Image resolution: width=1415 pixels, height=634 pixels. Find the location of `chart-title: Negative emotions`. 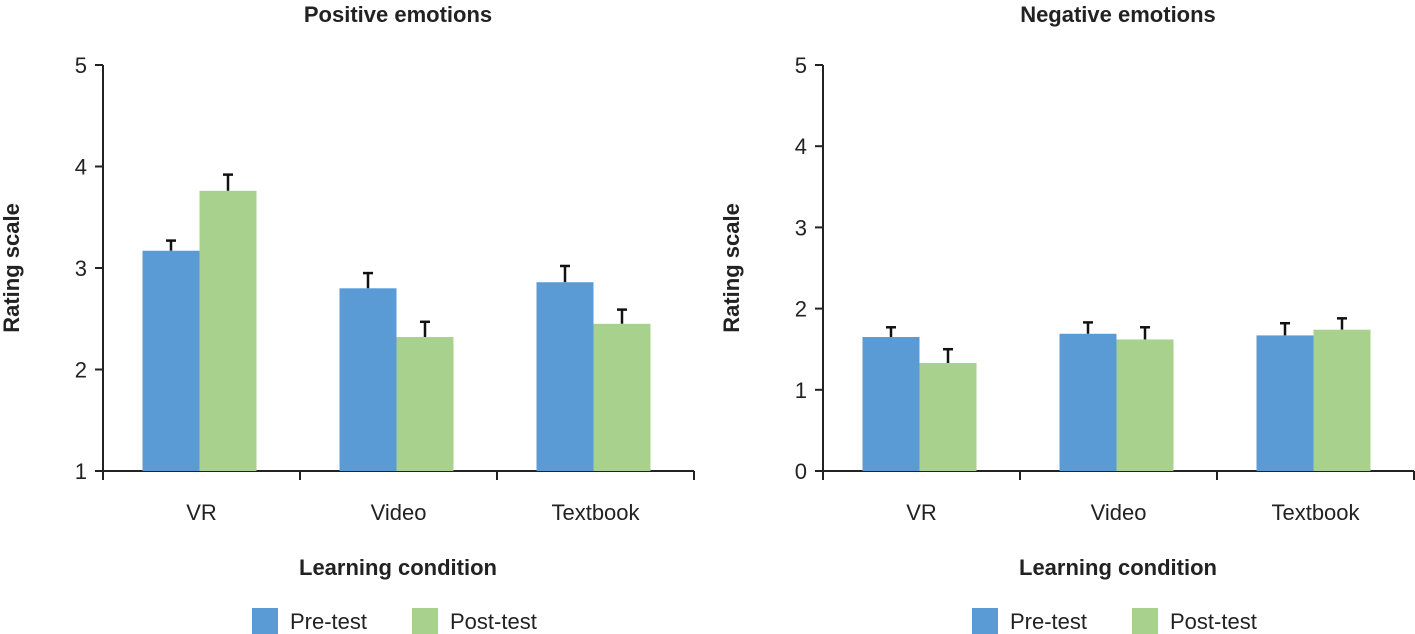

chart-title: Negative emotions is located at coordinates (1118, 14).